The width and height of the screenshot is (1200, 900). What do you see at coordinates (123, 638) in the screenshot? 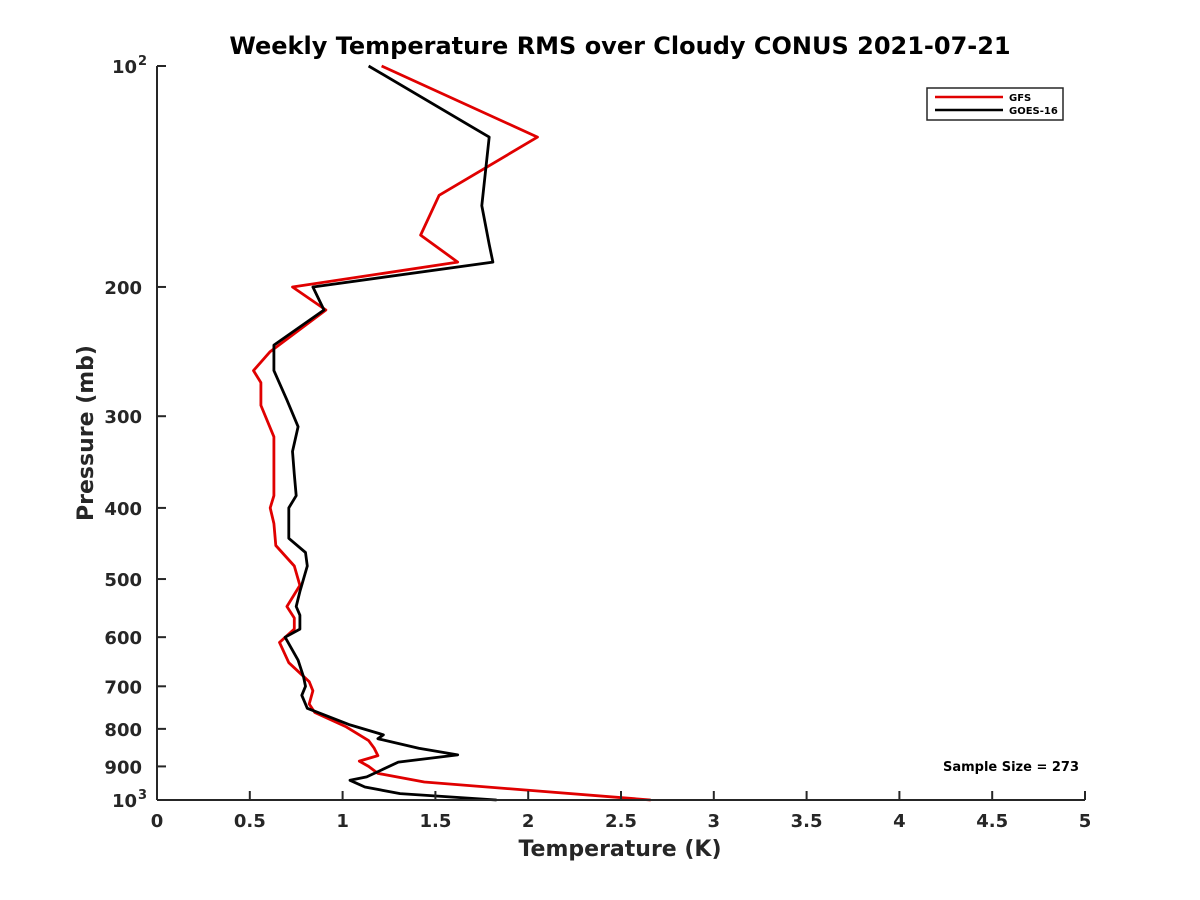
I see `y-tick-label: 600` at bounding box center [123, 638].